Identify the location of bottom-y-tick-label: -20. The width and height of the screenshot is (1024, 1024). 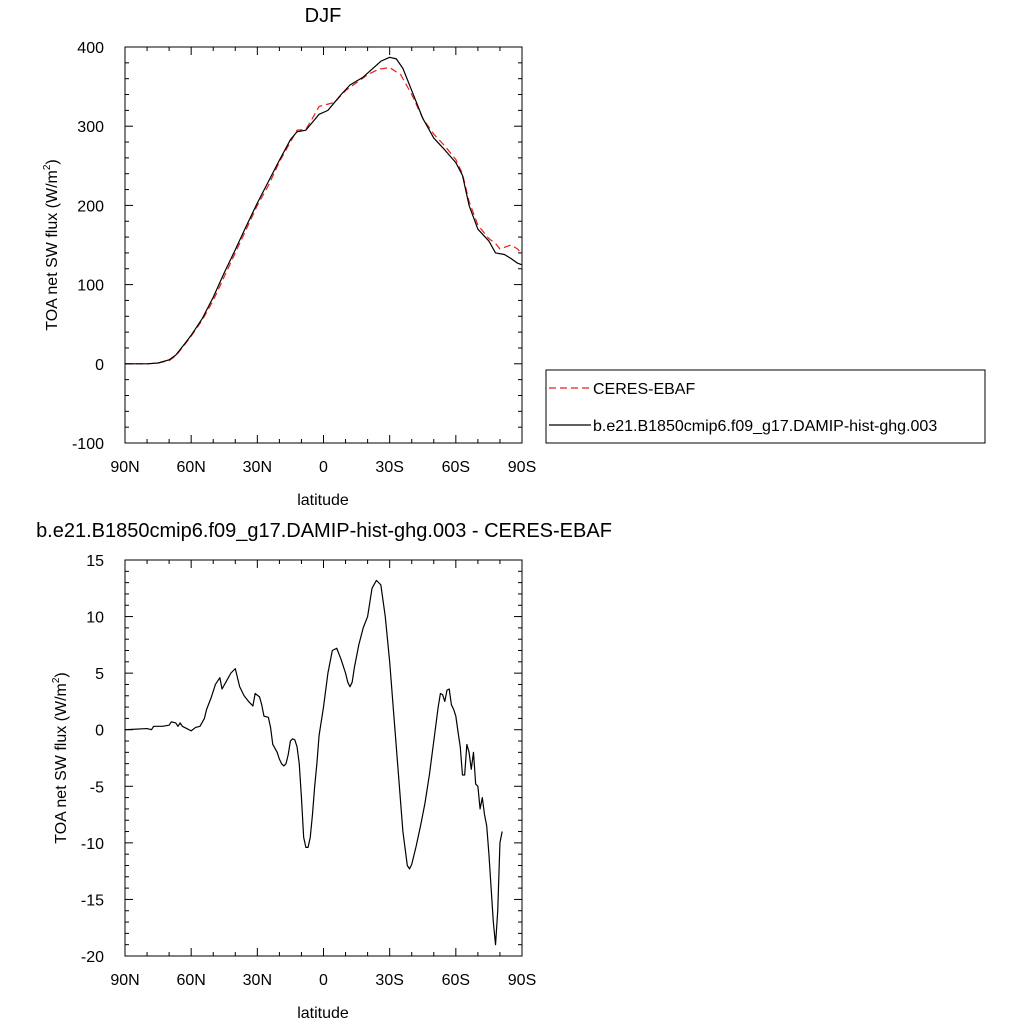
(92, 957).